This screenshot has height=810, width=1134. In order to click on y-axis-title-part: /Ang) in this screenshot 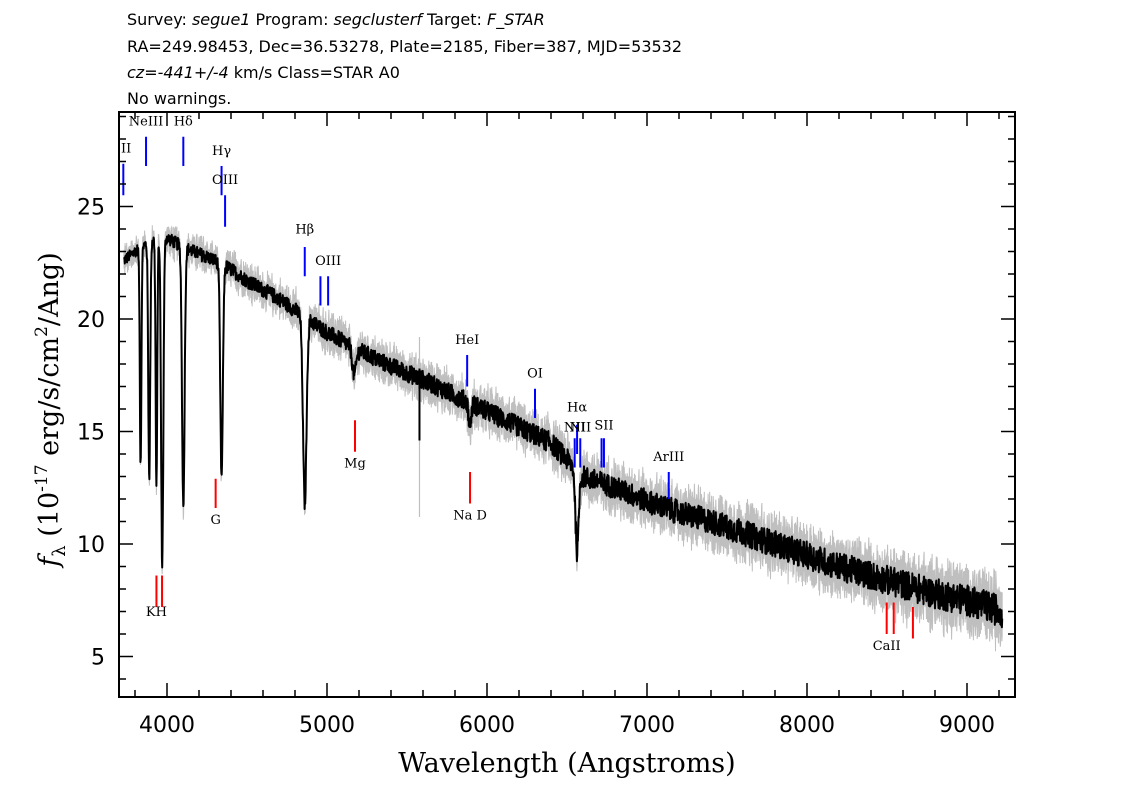, I will do `click(49, 289)`.